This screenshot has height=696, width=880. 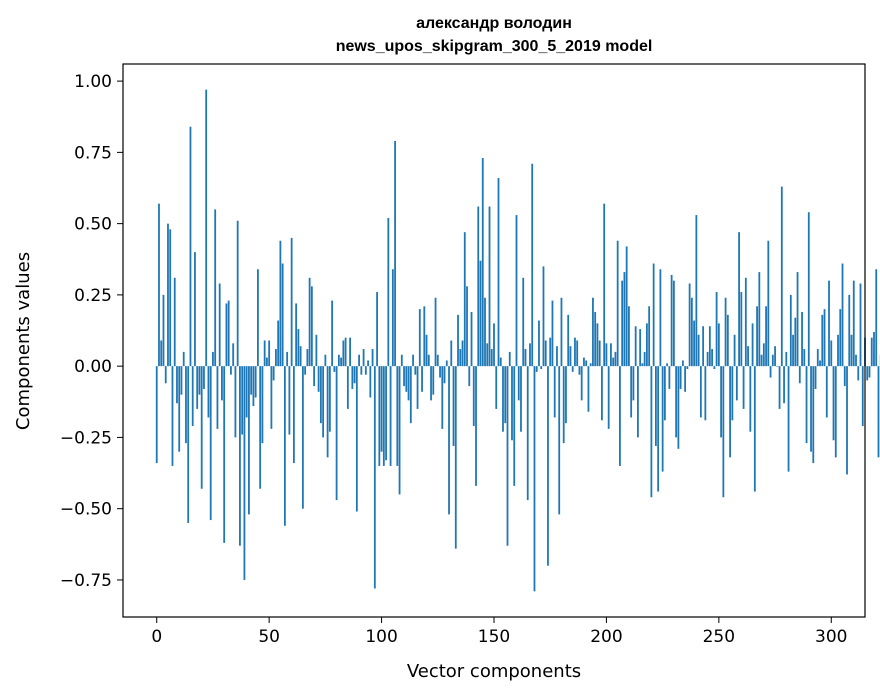 What do you see at coordinates (93, 153) in the screenshot?
I see `y-tick-label: 0.75` at bounding box center [93, 153].